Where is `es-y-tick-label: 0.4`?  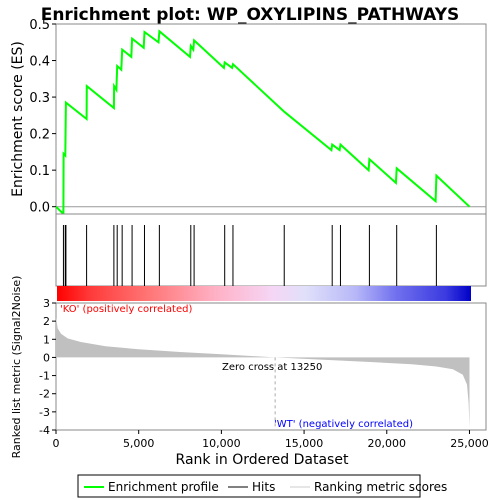
es-y-tick-label: 0.4 is located at coordinates (39, 62).